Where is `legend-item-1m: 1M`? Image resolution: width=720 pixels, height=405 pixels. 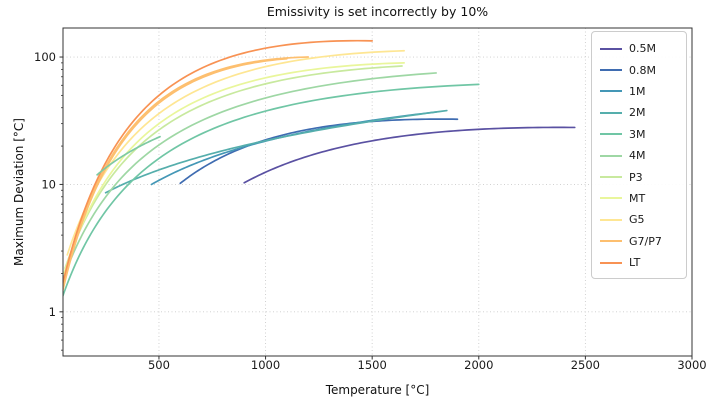
legend-item-1m: 1M is located at coordinates (639, 91).